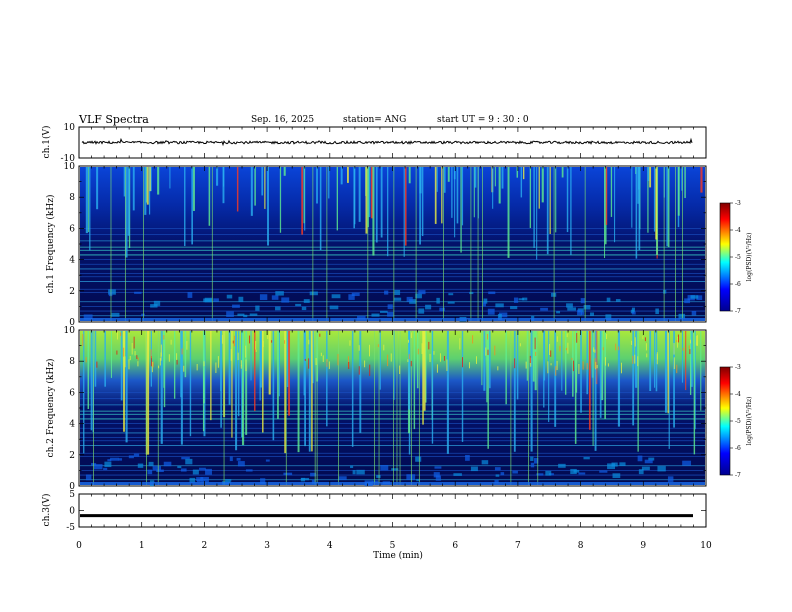  Describe the element at coordinates (725, 257) in the screenshot. I see `colorbar-ch1-gradient` at that location.